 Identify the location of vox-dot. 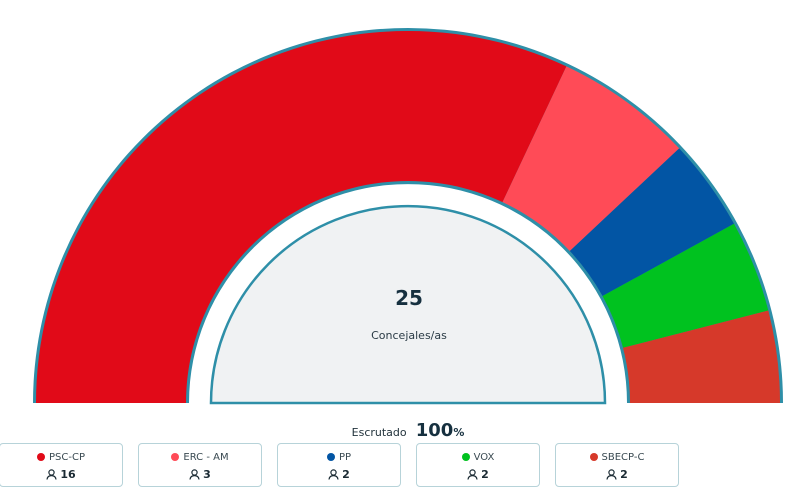
(465, 457).